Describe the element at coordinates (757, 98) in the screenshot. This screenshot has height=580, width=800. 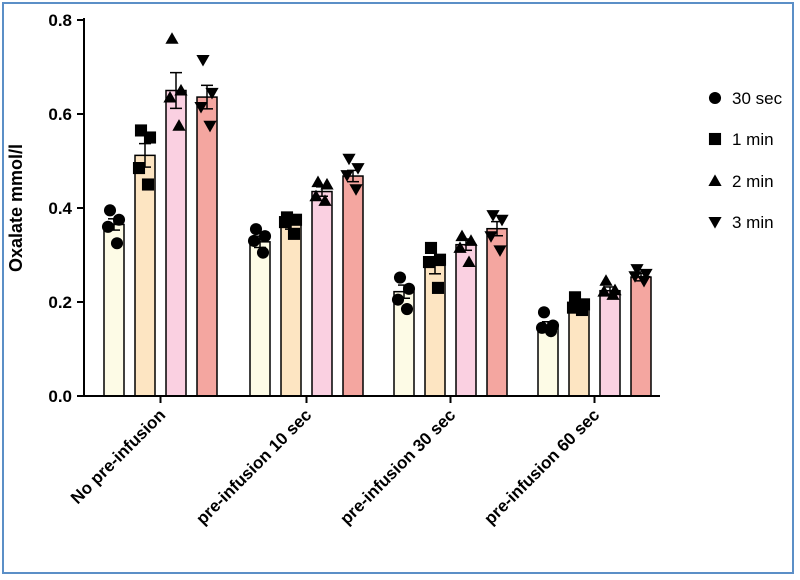
I see `legend-label: 30 sec` at that location.